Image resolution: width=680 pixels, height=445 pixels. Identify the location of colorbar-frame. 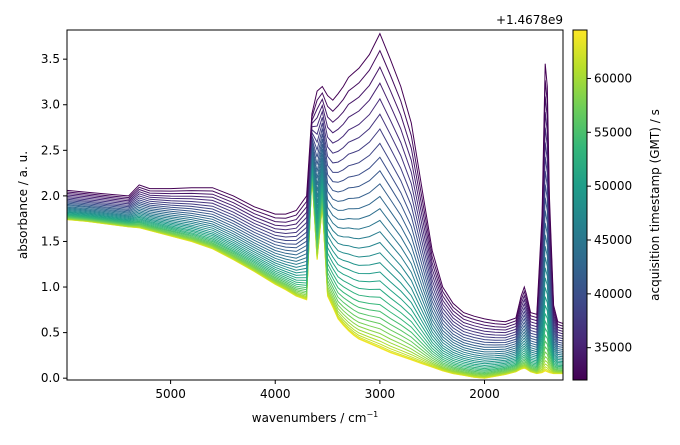
(580, 205).